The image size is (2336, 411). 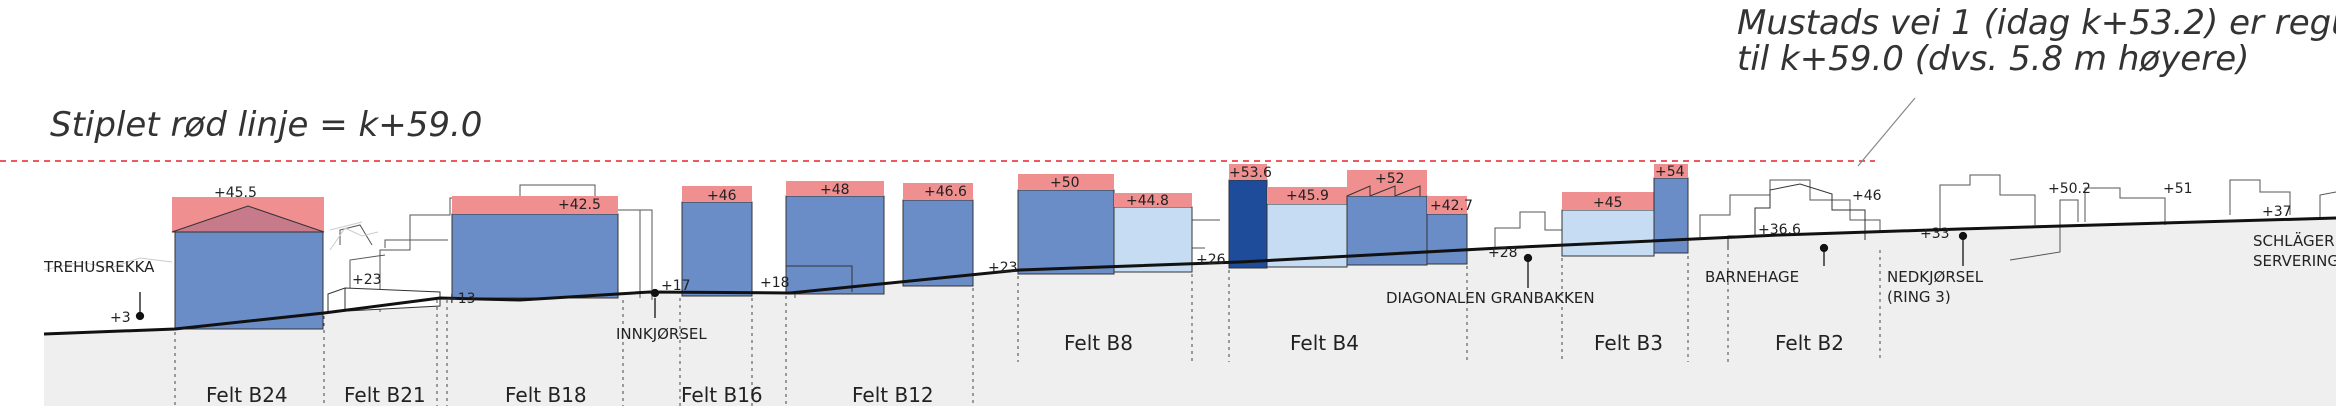 I want to click on volume-b8a-red, so click(x=1066, y=182).